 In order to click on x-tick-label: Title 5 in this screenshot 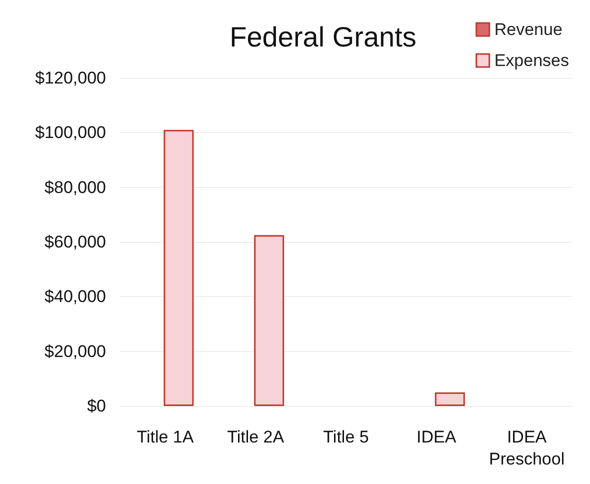, I will do `click(346, 437)`.